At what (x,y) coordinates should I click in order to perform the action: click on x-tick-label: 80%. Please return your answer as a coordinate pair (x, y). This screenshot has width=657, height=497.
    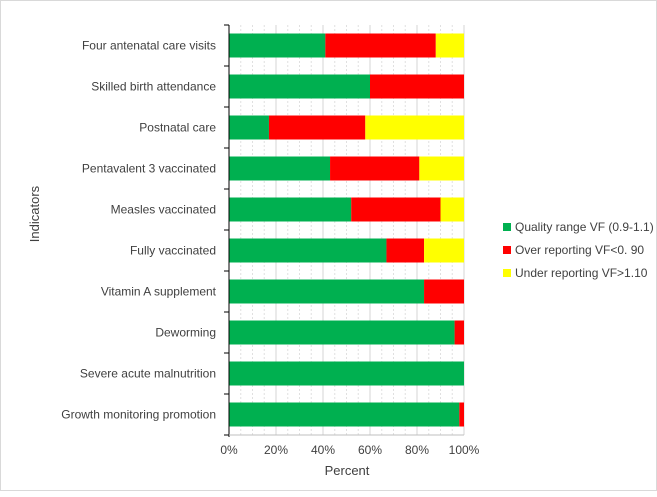
    Looking at the image, I should click on (417, 450).